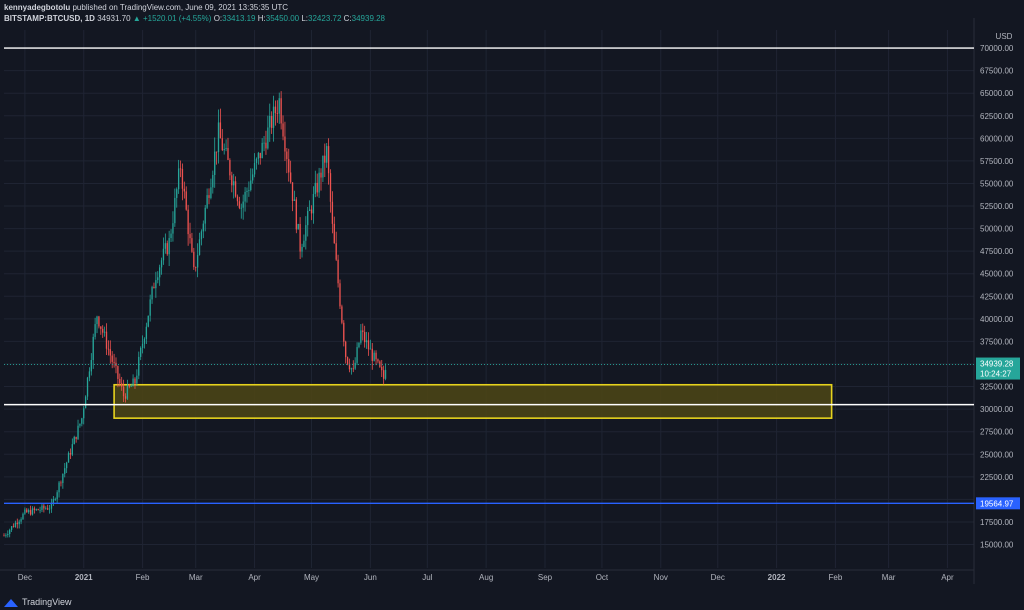  I want to click on countdown-timer: 10:24:27, so click(996, 374).